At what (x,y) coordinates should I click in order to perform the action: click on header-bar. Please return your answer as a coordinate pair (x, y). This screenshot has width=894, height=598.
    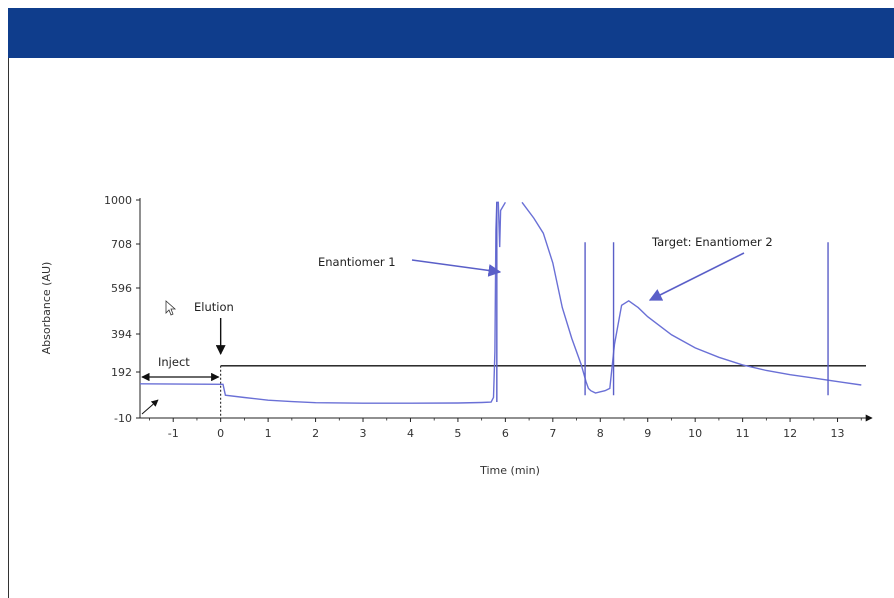
    Looking at the image, I should click on (451, 33).